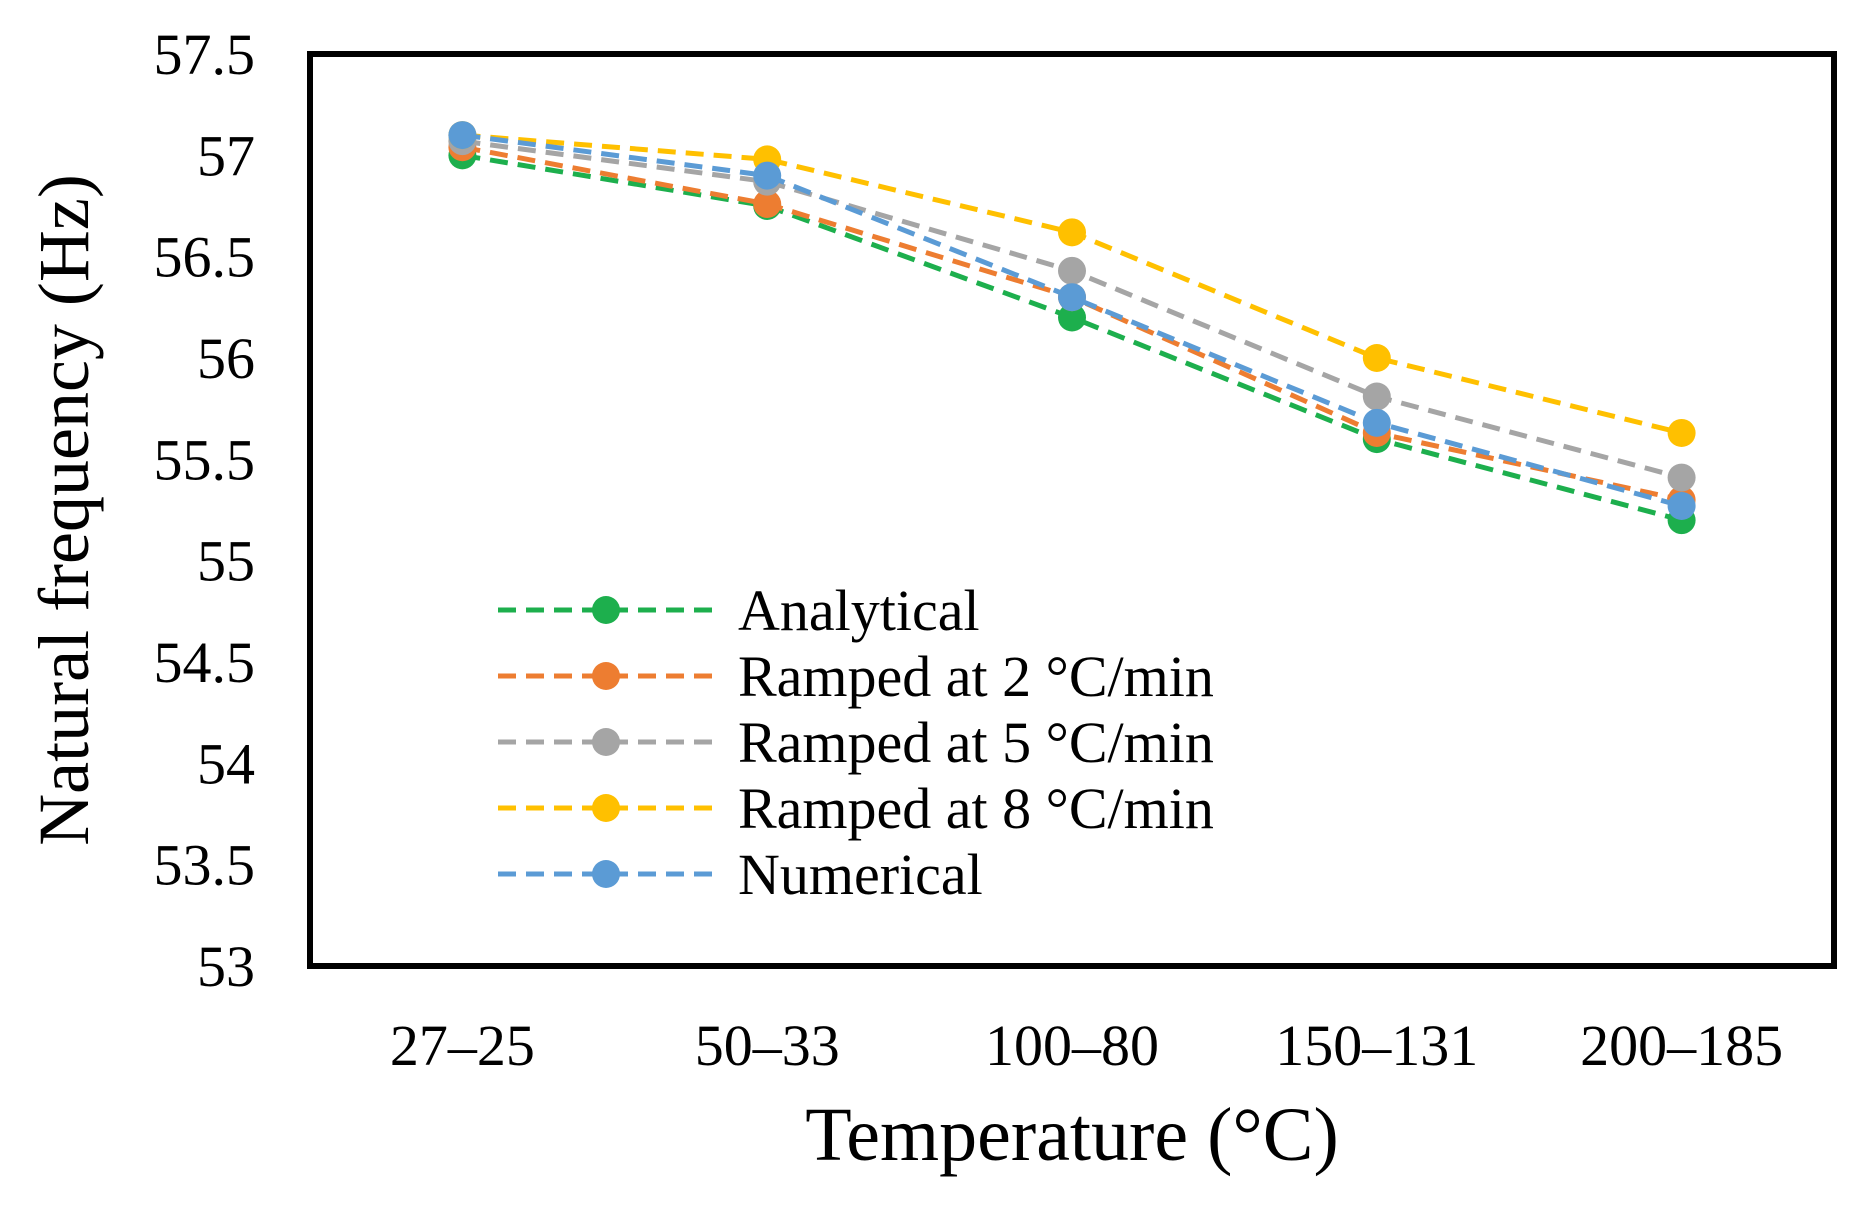 The height and width of the screenshot is (1205, 1849). What do you see at coordinates (205, 662) in the screenshot?
I see `y-tick-label: 54.5` at bounding box center [205, 662].